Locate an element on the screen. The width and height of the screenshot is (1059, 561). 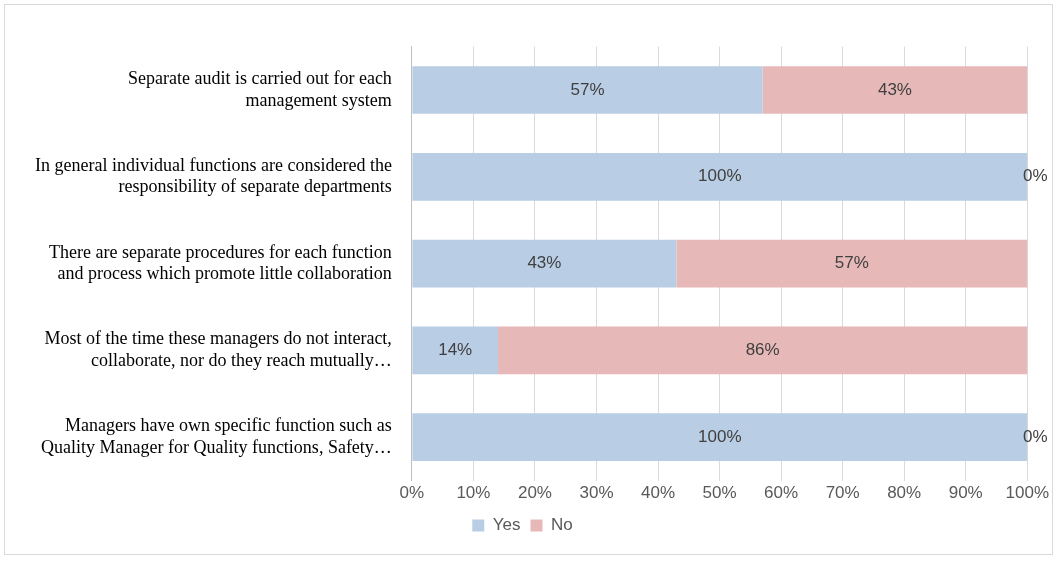
x-tick-label: 50% is located at coordinates (719, 493).